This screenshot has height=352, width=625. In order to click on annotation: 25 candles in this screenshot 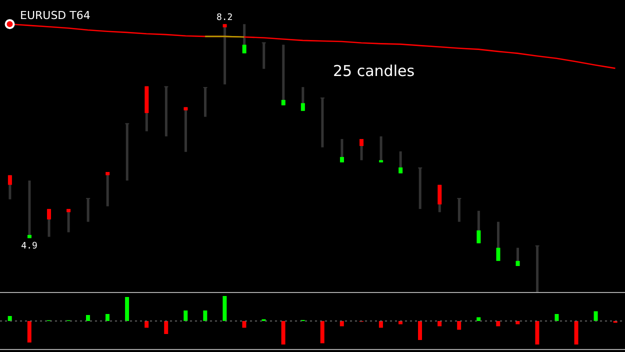, I will do `click(374, 71)`.